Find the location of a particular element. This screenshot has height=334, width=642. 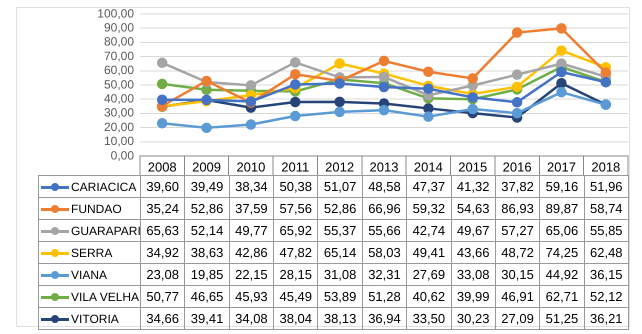

data-label: 74,25 is located at coordinates (562, 253).